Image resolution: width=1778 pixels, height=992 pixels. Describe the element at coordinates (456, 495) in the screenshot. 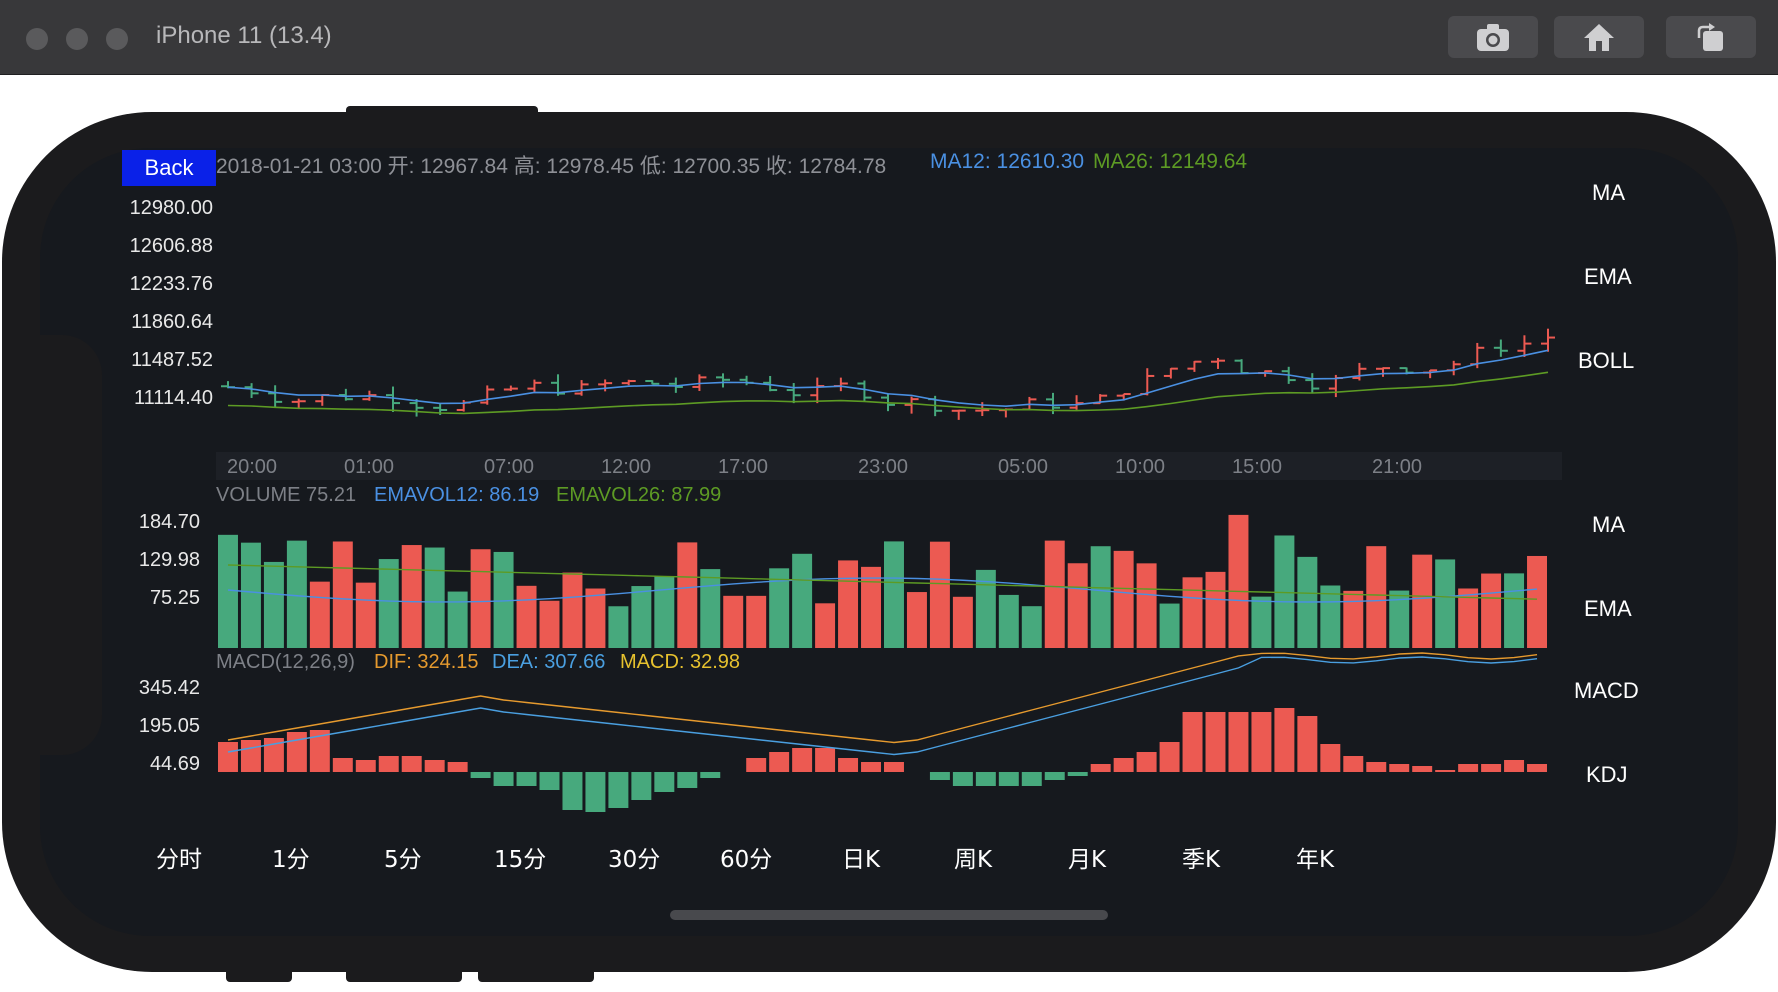

I see `emavol12-value: EMAVOL12: 86.19` at that location.